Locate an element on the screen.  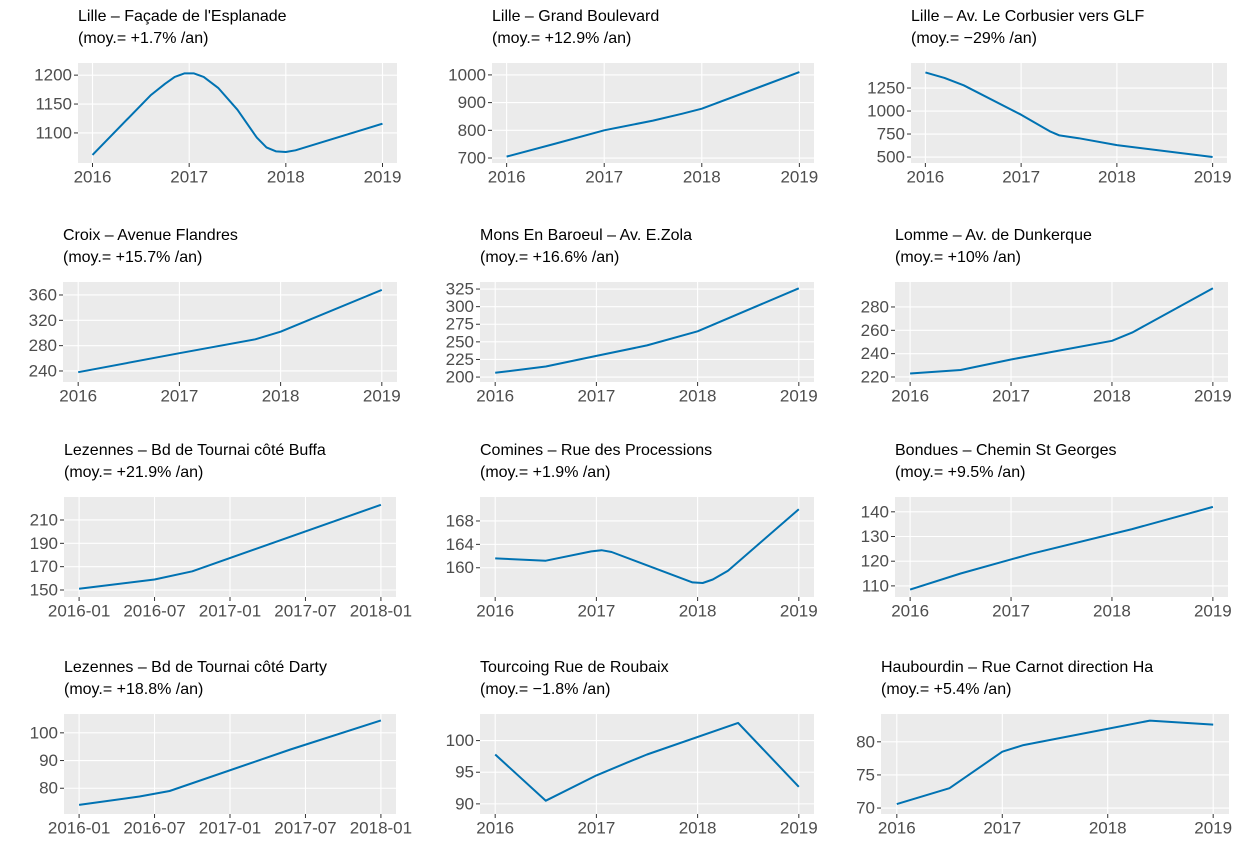
panel-title: Tourcoing Rue de Roubaix is located at coordinates (574, 667).